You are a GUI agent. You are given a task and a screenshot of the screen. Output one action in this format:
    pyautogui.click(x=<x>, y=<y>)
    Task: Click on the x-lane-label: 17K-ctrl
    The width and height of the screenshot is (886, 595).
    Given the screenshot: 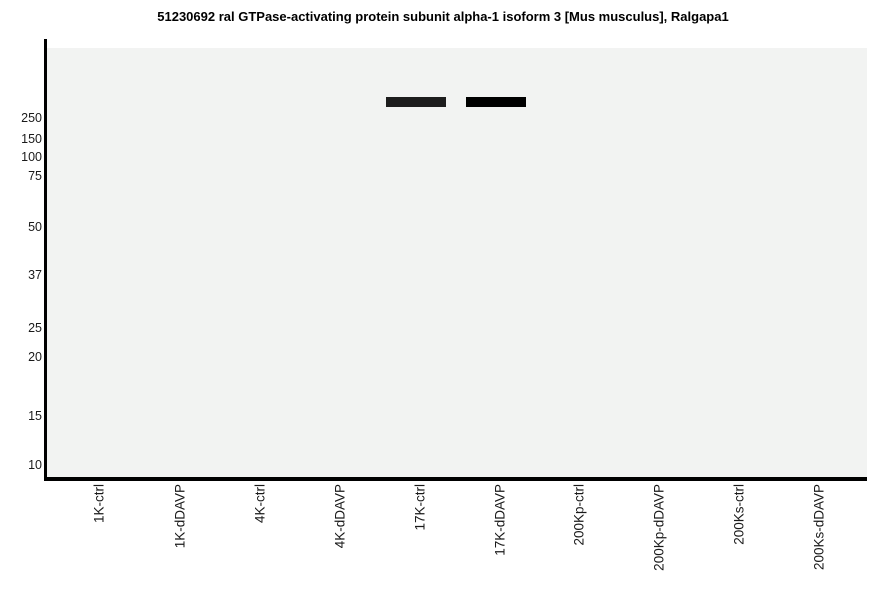 What is the action you would take?
    pyautogui.click(x=420, y=507)
    